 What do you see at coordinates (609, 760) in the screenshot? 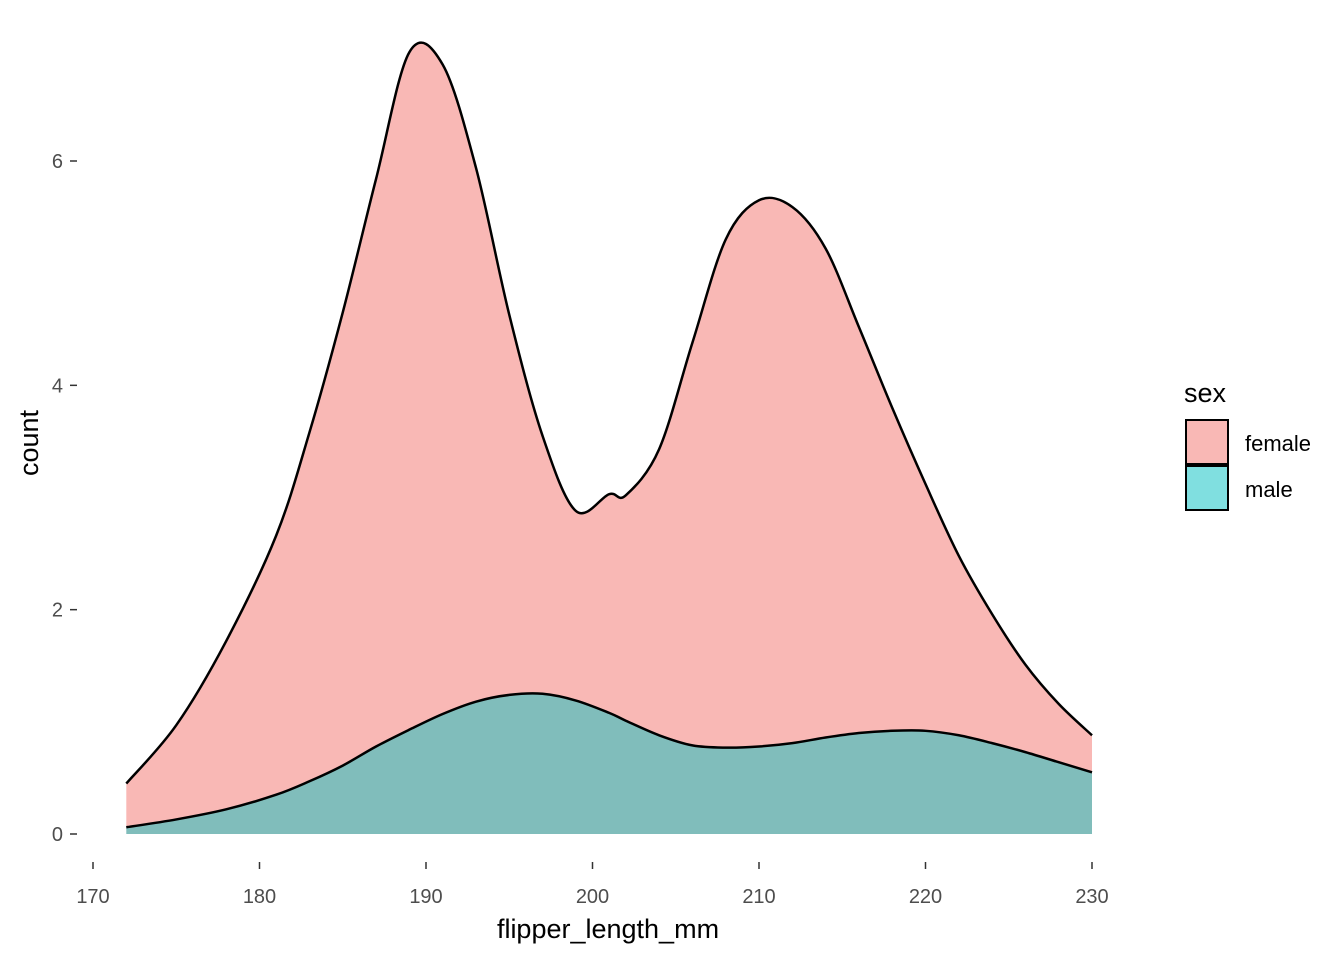
I see `line-male` at bounding box center [609, 760].